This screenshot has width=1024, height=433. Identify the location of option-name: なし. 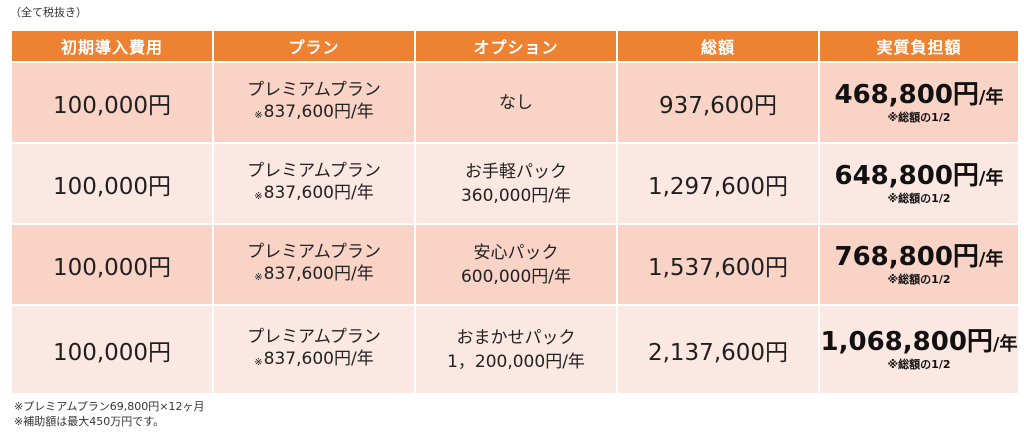
(516, 102).